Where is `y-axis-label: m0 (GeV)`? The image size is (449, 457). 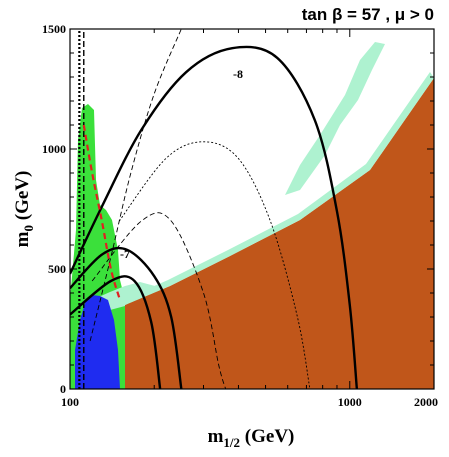
y-axis-label: m0 (GeV) is located at coordinates (24, 209).